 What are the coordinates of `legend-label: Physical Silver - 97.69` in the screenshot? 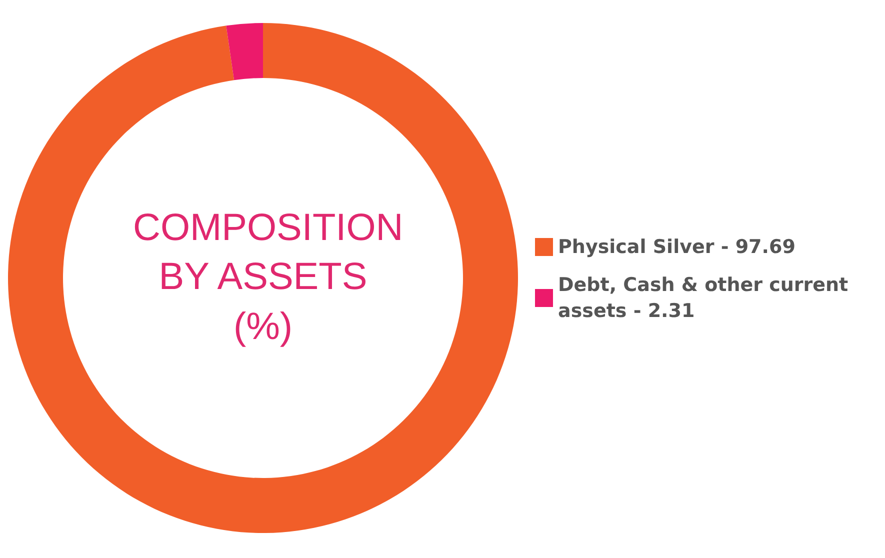 It's located at (677, 247).